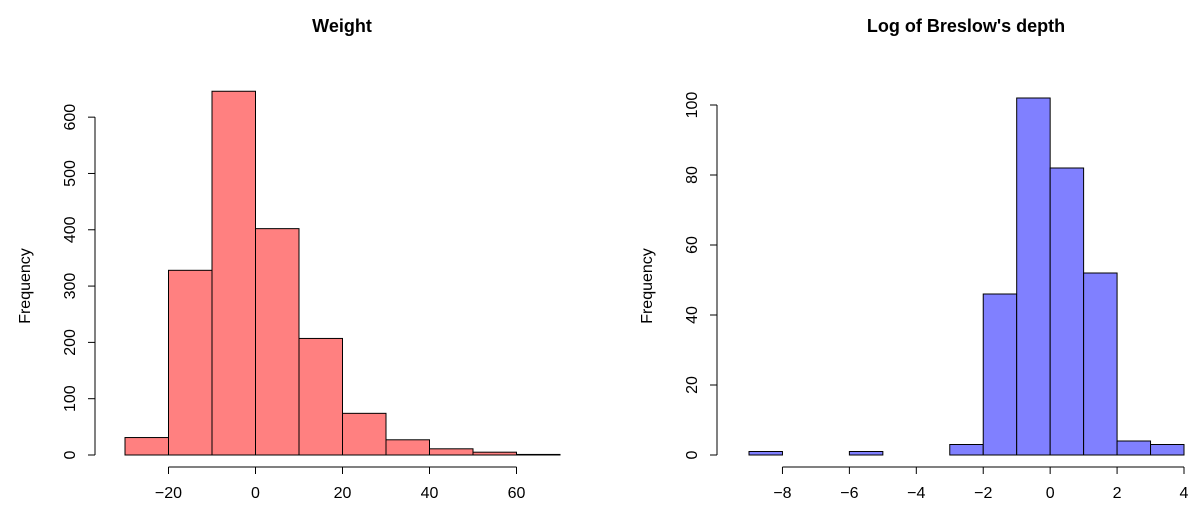 Image resolution: width=1188 pixels, height=518 pixels. I want to click on x-tick-label: 40, so click(430, 493).